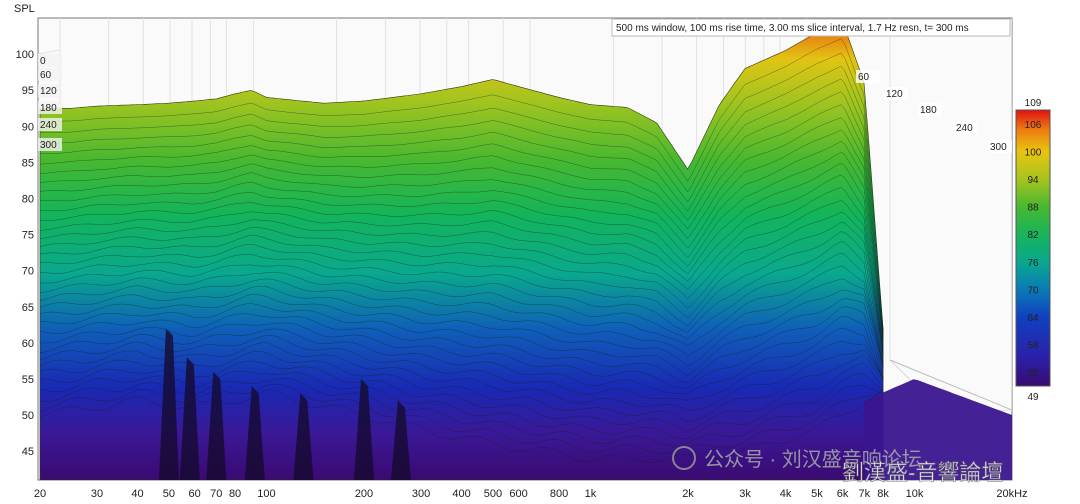  I want to click on colorbar-tick: 82, so click(1033, 235).